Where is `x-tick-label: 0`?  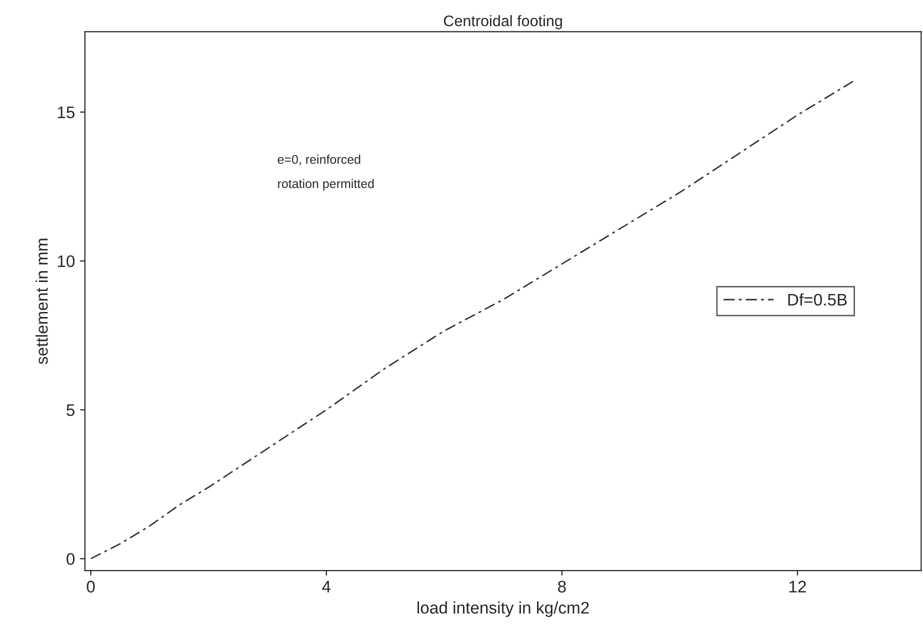
x-tick-label: 0 is located at coordinates (90, 586).